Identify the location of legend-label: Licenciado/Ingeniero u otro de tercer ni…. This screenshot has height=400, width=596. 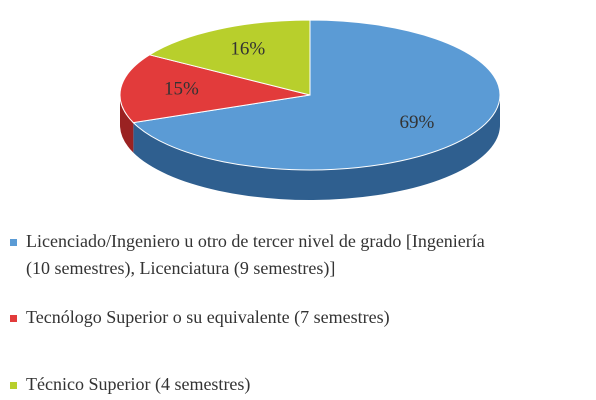
(255, 254).